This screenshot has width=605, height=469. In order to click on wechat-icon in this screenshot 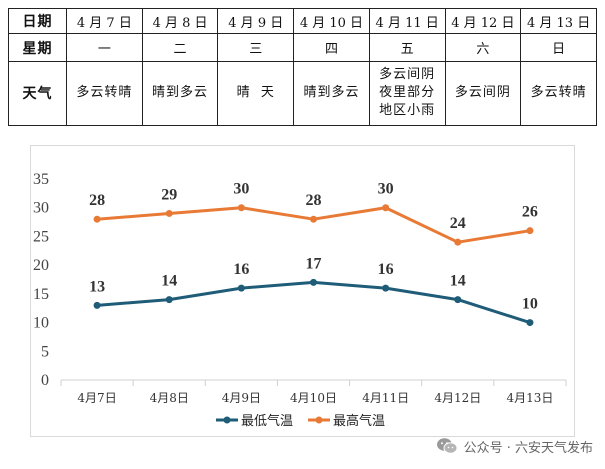, I will do `click(447, 446)`.